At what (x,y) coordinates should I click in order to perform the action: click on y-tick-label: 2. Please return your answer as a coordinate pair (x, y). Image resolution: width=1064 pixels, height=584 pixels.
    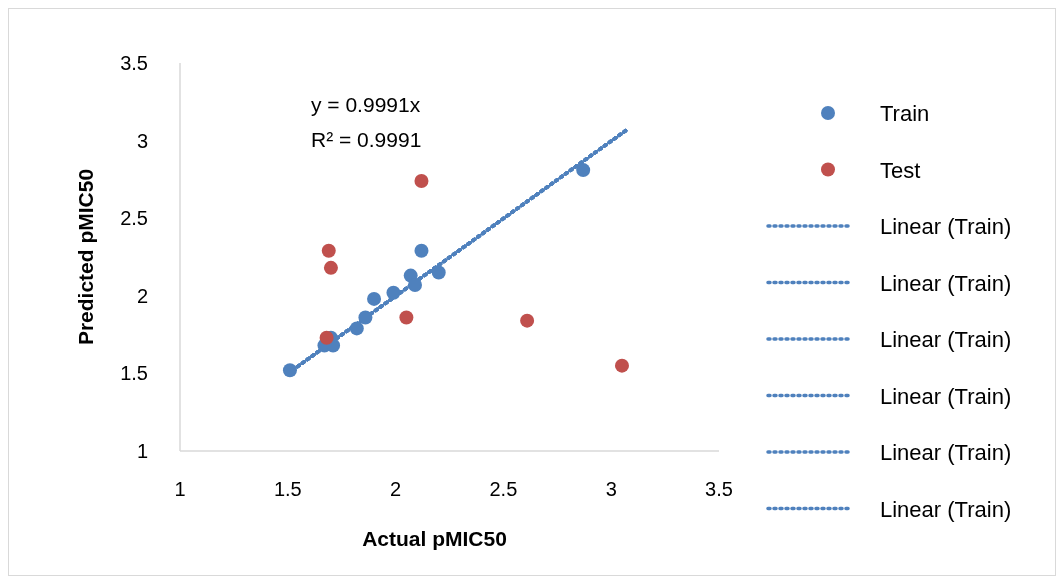
    Looking at the image, I should click on (142, 295).